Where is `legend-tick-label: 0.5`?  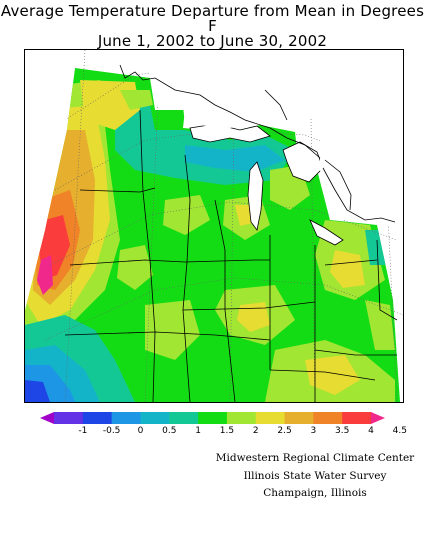 legend-tick-label: 0.5 is located at coordinates (169, 431).